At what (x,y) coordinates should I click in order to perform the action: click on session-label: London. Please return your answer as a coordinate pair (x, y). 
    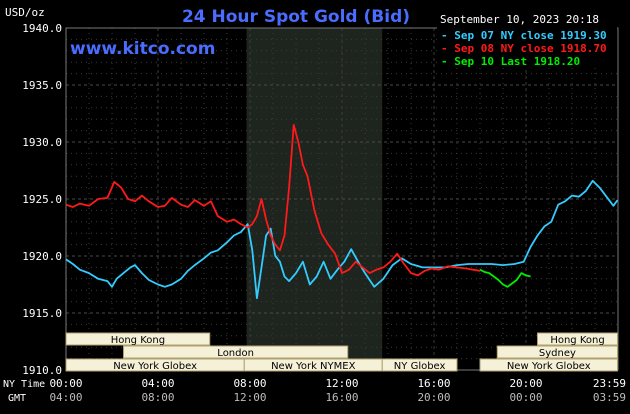
    Looking at the image, I should click on (235, 353).